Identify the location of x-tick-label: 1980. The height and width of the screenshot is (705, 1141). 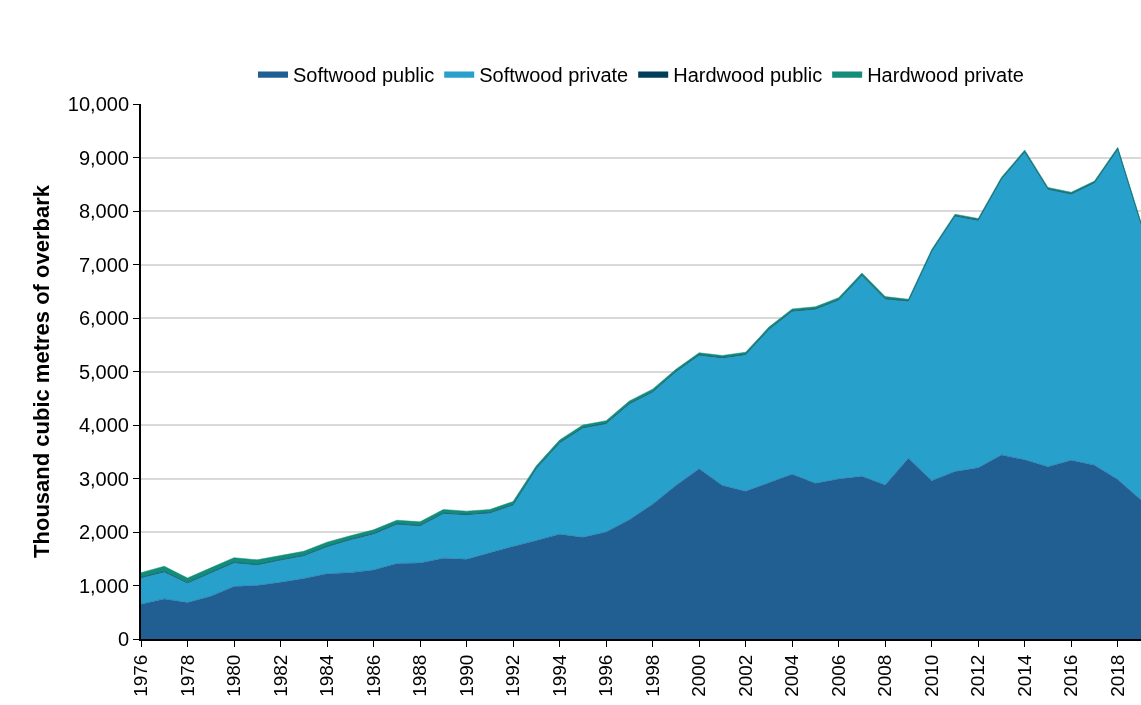
(234, 675).